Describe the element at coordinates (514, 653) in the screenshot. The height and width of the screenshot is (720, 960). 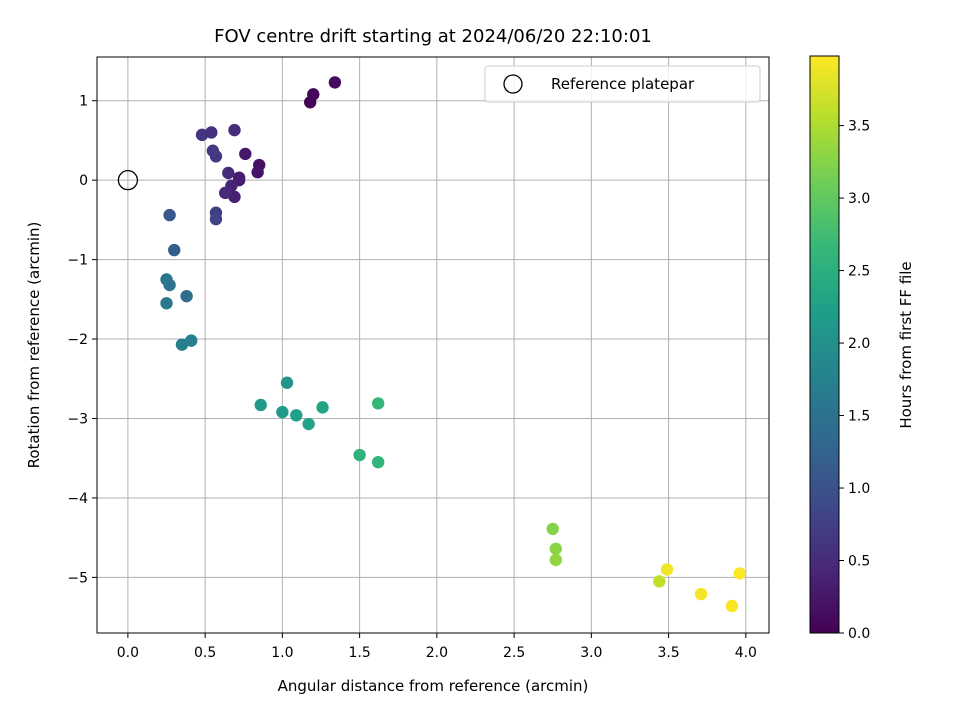
I see `x-tick-label: 2.5` at that location.